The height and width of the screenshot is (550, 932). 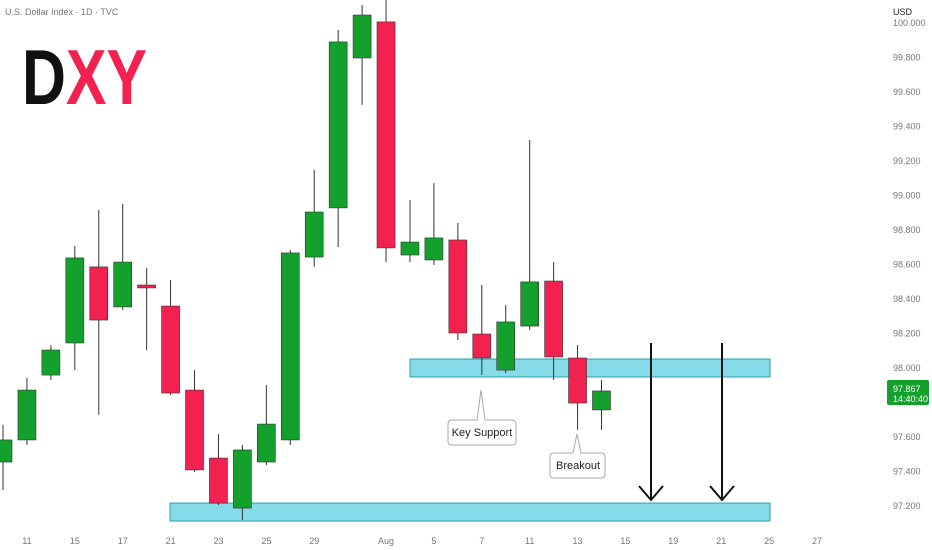 What do you see at coordinates (907, 472) in the screenshot?
I see `y-tick-label: 97.400` at bounding box center [907, 472].